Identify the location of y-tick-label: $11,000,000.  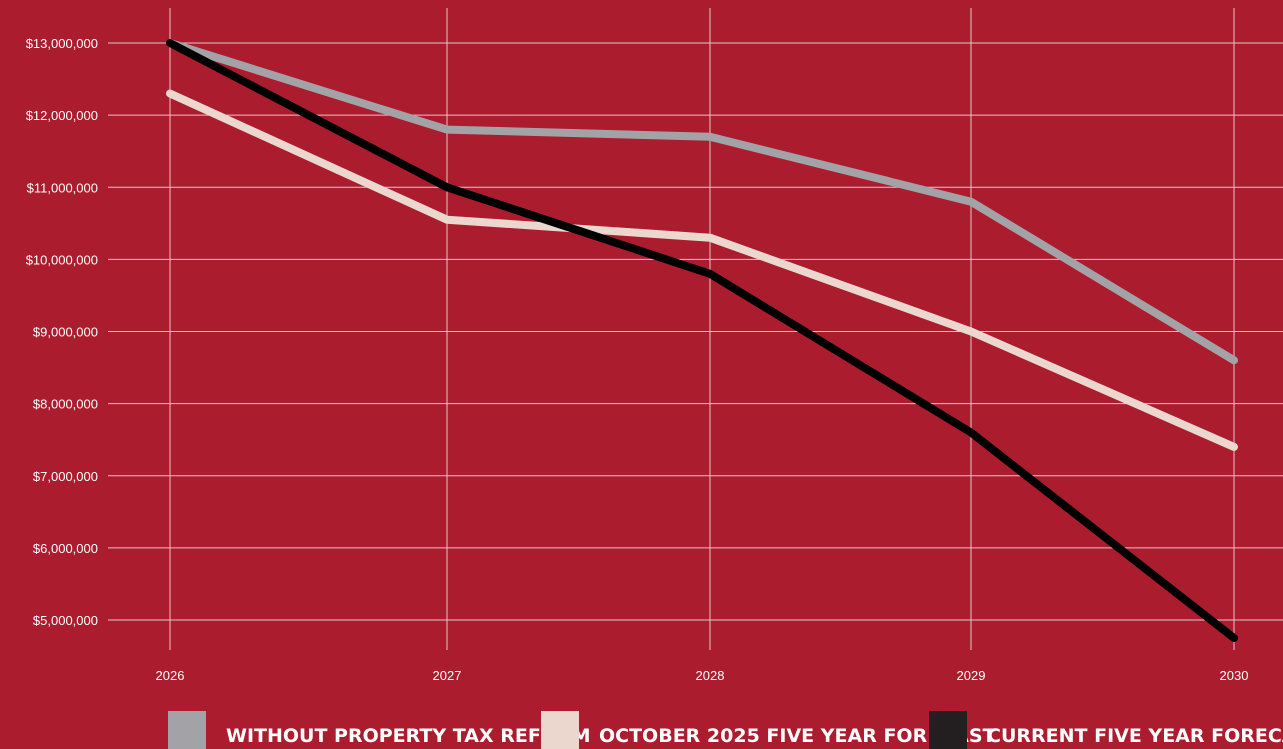
(62, 187).